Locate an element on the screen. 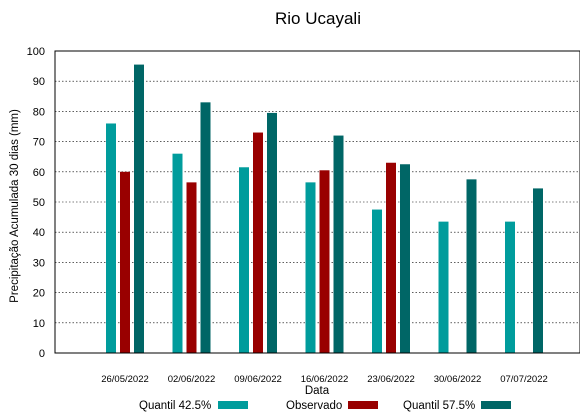 Image resolution: width=580 pixels, height=418 pixels. legend-label: Quantil 42.5% is located at coordinates (175, 406).